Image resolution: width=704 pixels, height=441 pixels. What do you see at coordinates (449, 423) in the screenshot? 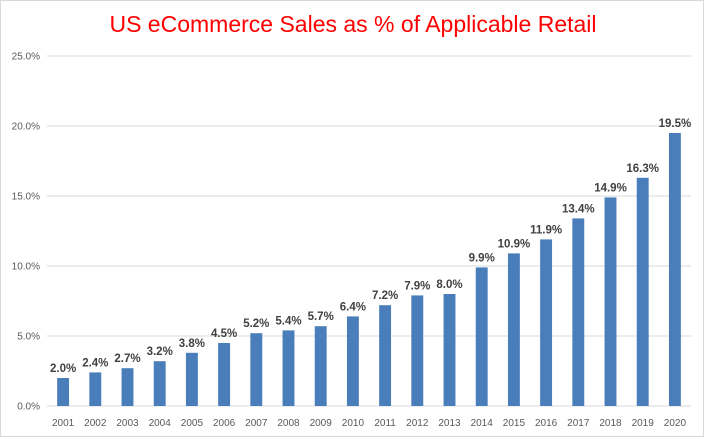
I see `x-tick-label: 2013` at bounding box center [449, 423].